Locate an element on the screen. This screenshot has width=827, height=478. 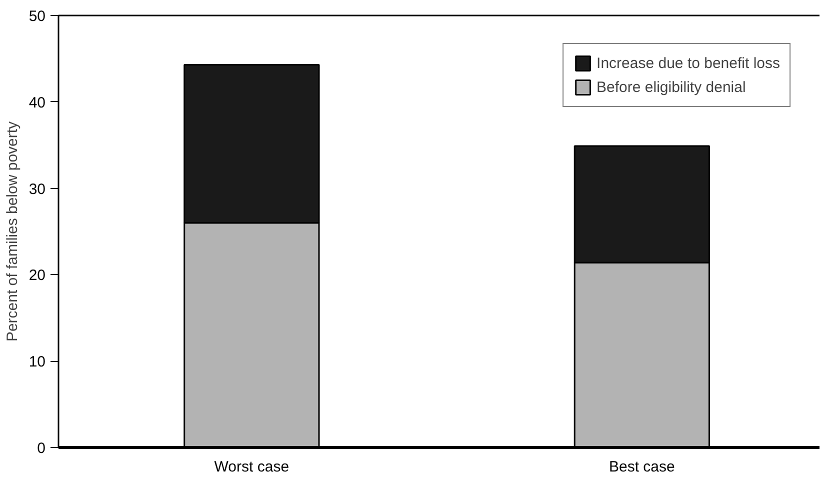
x-tick-label: Worst case is located at coordinates (252, 467).